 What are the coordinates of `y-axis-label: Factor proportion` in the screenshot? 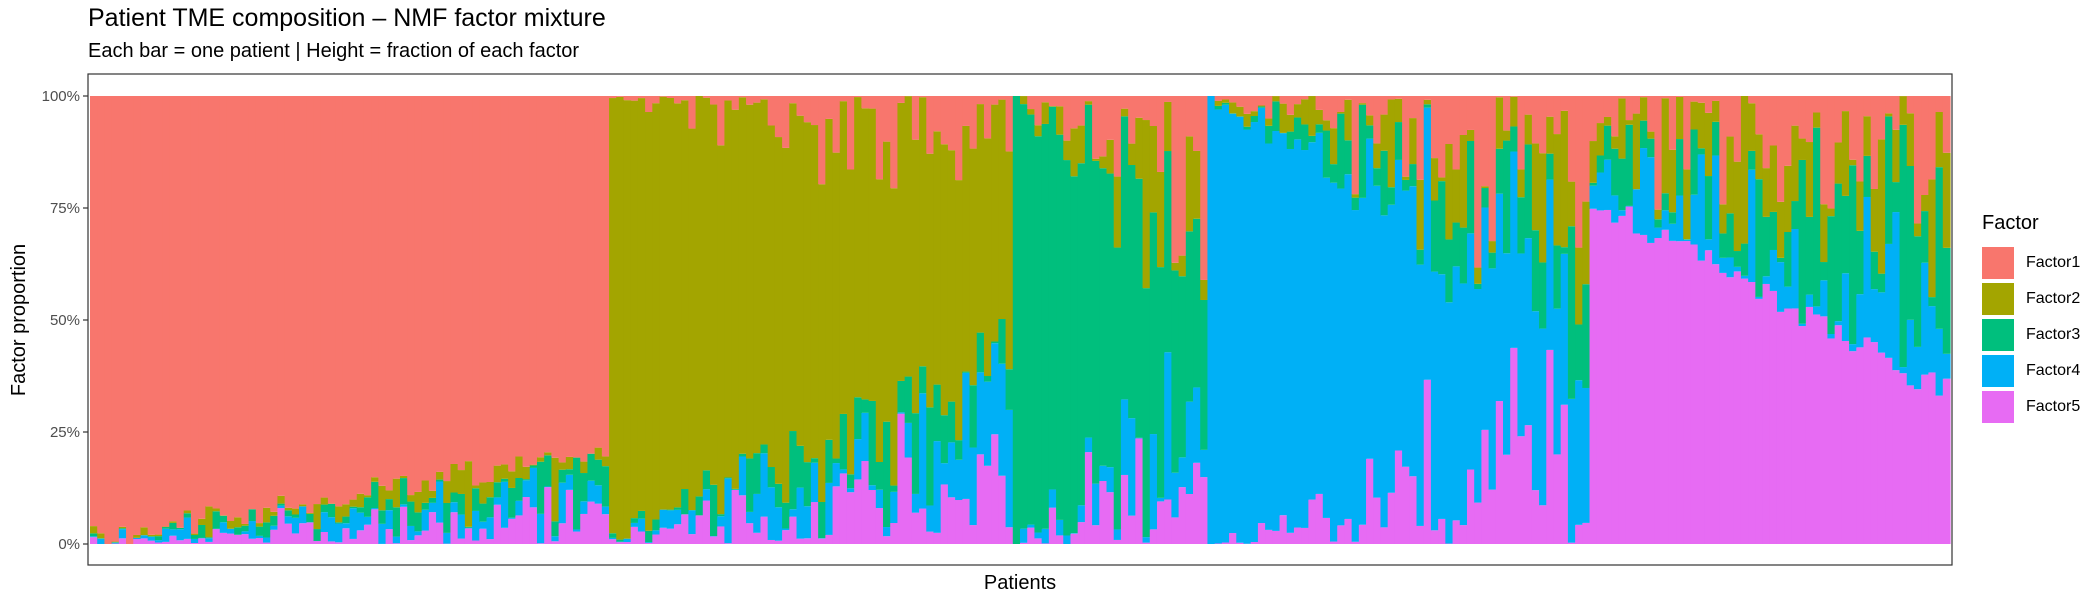 It's located at (19, 320).